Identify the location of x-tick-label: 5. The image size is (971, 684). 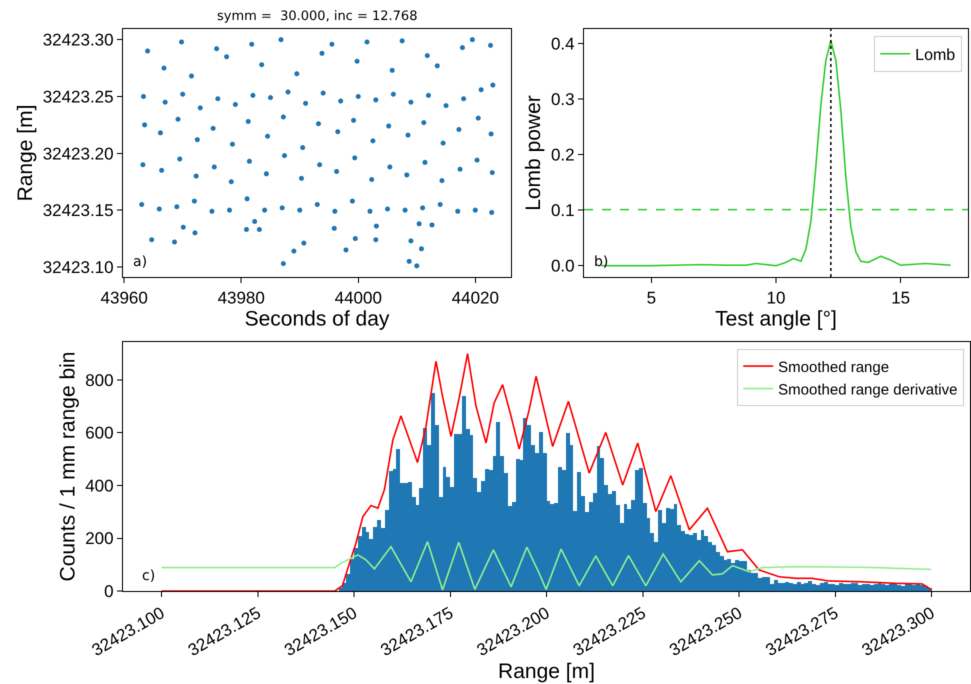
(651, 298).